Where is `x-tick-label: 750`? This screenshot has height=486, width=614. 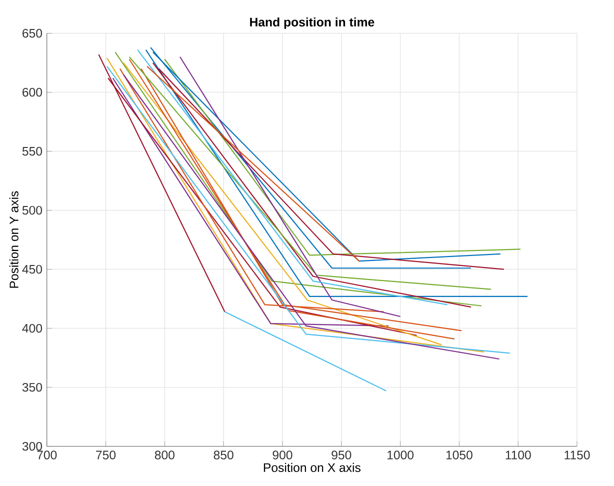 x-tick-label: 750 is located at coordinates (106, 455).